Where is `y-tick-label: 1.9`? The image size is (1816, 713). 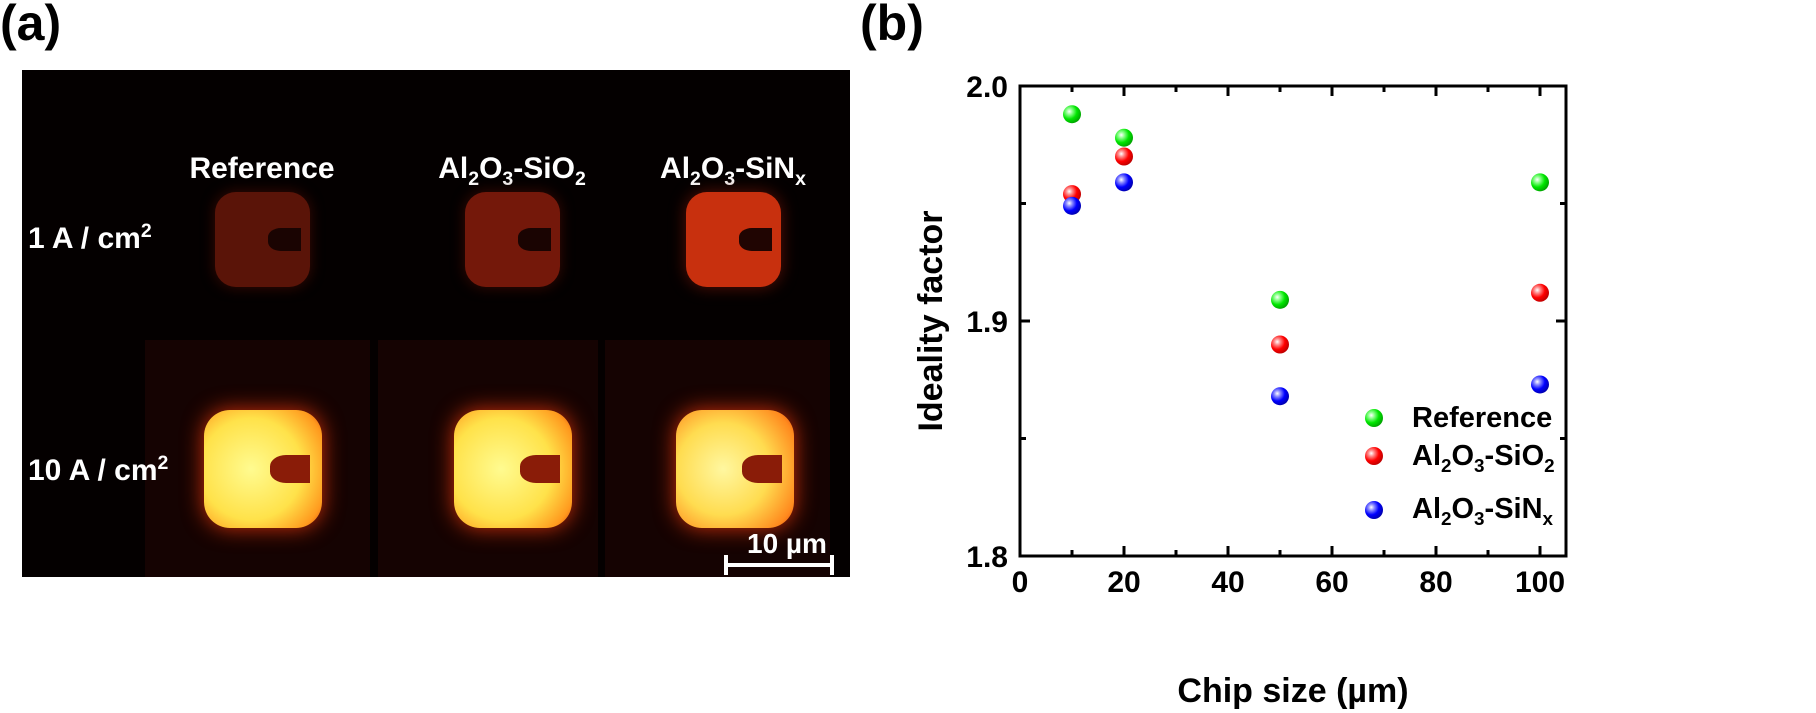 y-tick-label: 1.9 is located at coordinates (987, 322).